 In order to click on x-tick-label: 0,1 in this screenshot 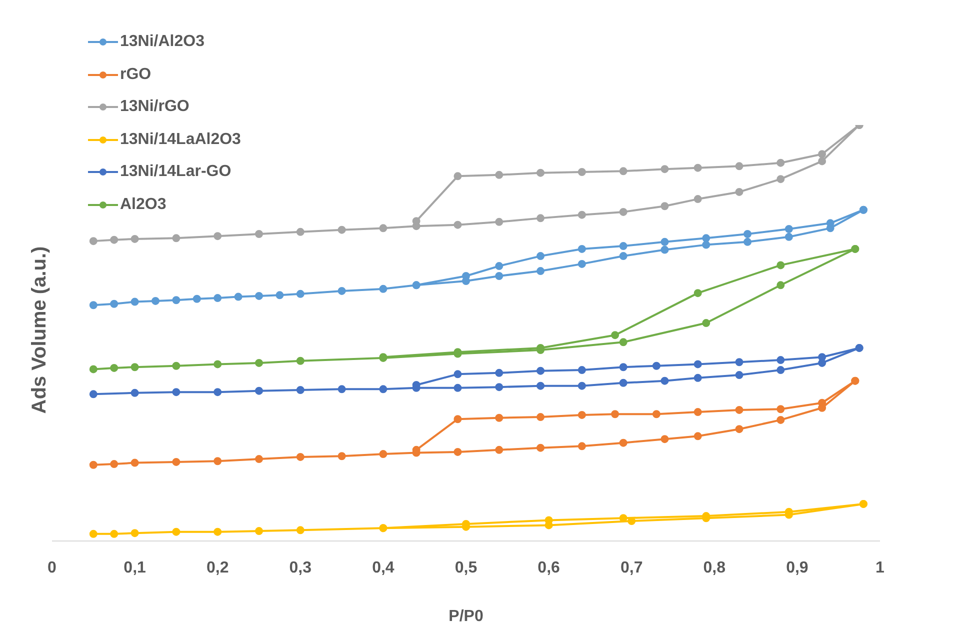, I will do `click(135, 567)`.